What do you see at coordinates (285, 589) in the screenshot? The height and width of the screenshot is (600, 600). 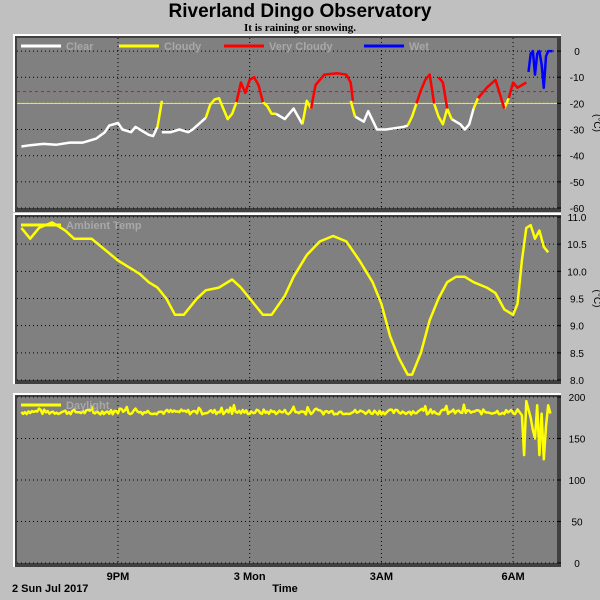 I see `x-axis-title: Time` at bounding box center [285, 589].